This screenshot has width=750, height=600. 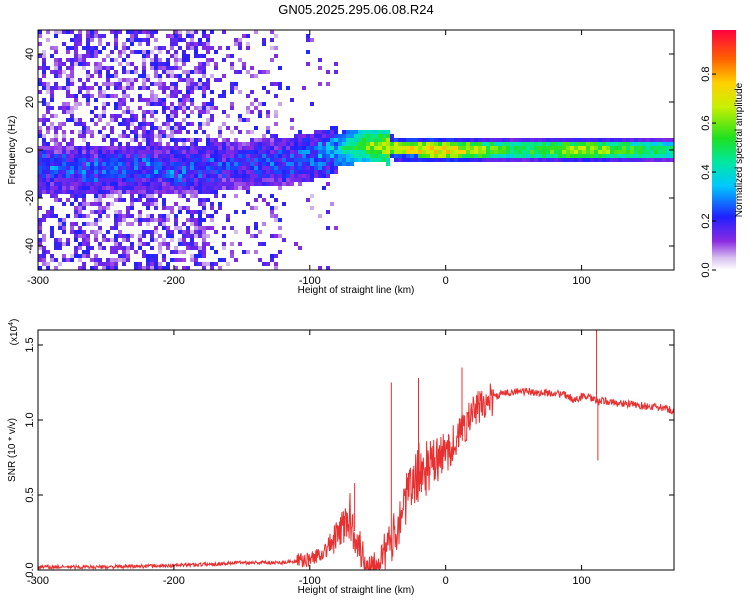 What do you see at coordinates (310, 581) in the screenshot?
I see `x-tick-label: -100` at bounding box center [310, 581].